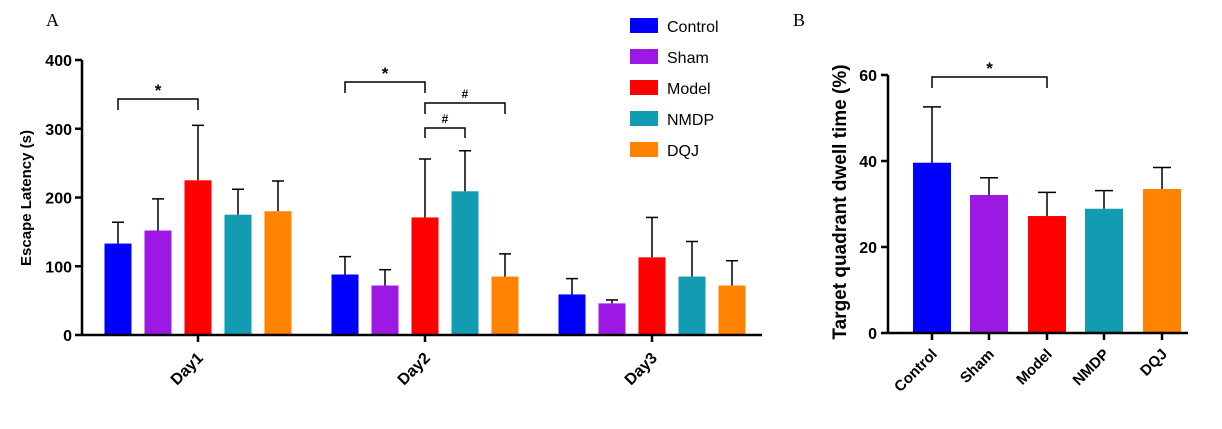 The image size is (1222, 429). What do you see at coordinates (385, 310) in the screenshot?
I see `bar-sham-day2` at bounding box center [385, 310].